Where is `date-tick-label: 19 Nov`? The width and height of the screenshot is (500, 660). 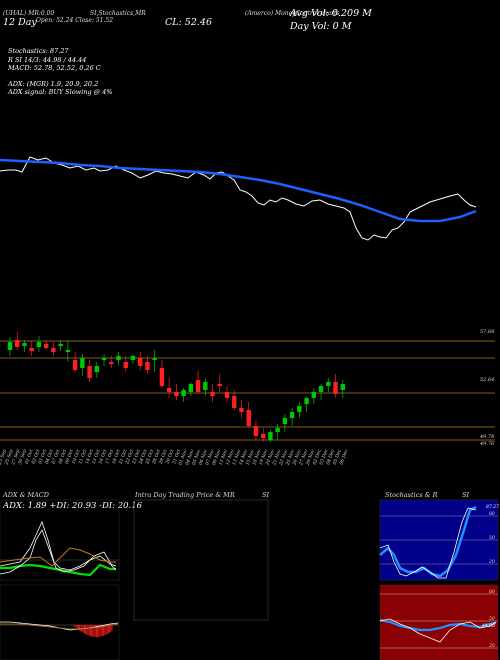 date-tick-label: 19 Nov is located at coordinates (263, 457).